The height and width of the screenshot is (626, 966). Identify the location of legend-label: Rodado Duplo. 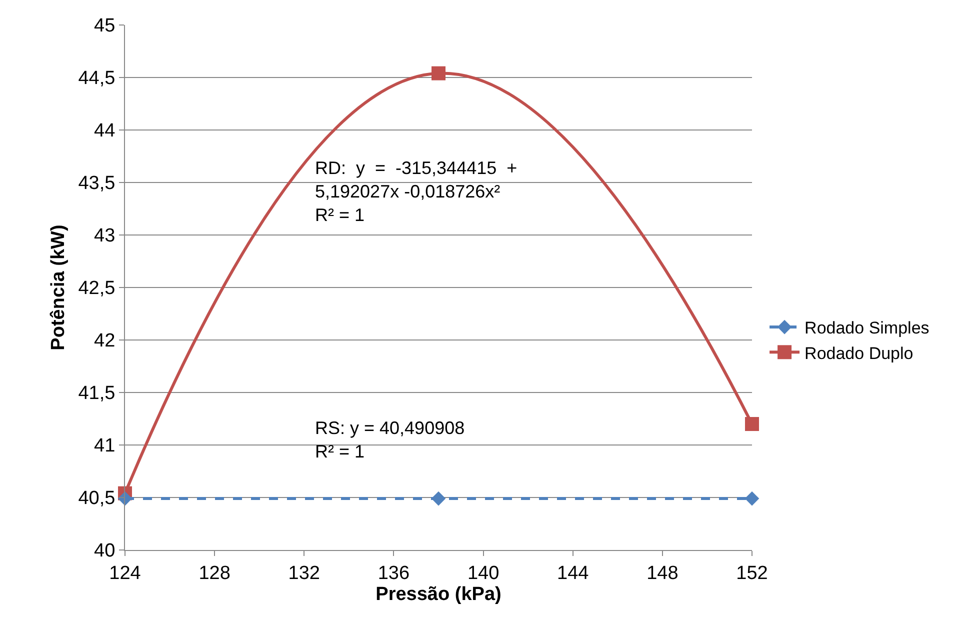
(859, 353).